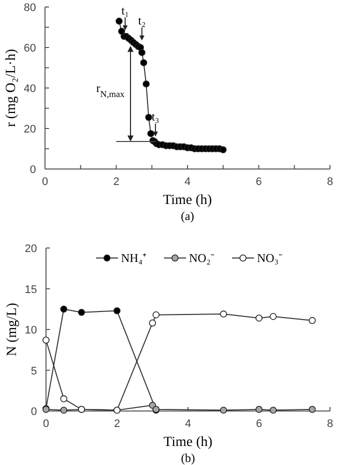 The image size is (345, 465). Describe the element at coordinates (11, 87) in the screenshot. I see `y-axis-title: r (mg O₂/L·h)` at that location.